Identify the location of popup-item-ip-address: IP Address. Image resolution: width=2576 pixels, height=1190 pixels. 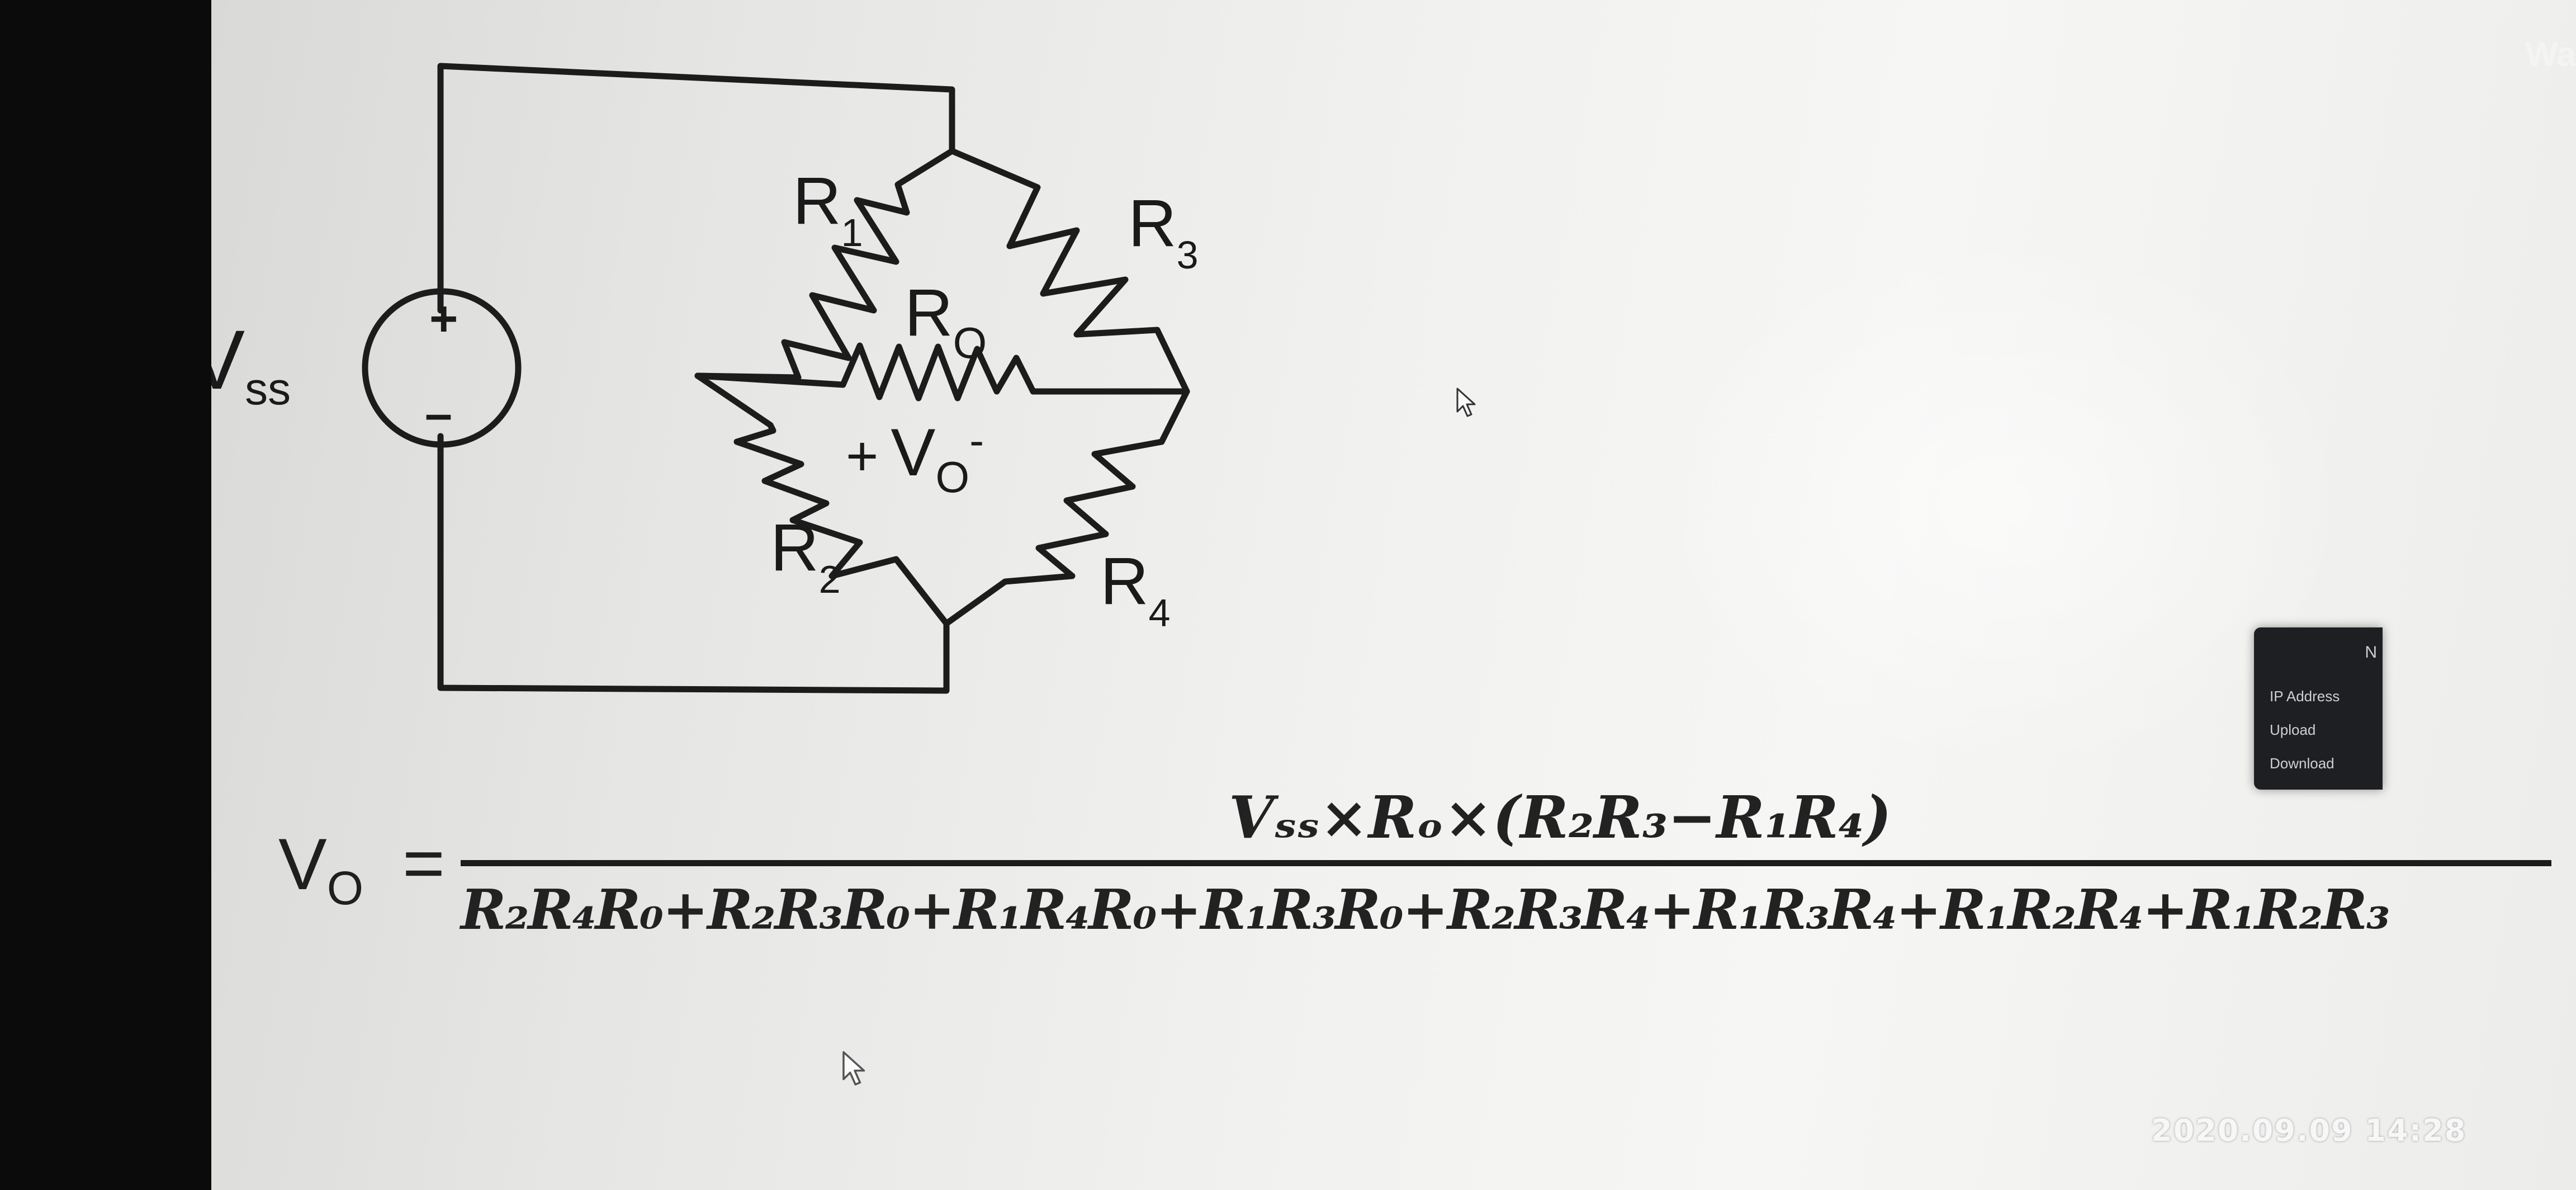
(2305, 696).